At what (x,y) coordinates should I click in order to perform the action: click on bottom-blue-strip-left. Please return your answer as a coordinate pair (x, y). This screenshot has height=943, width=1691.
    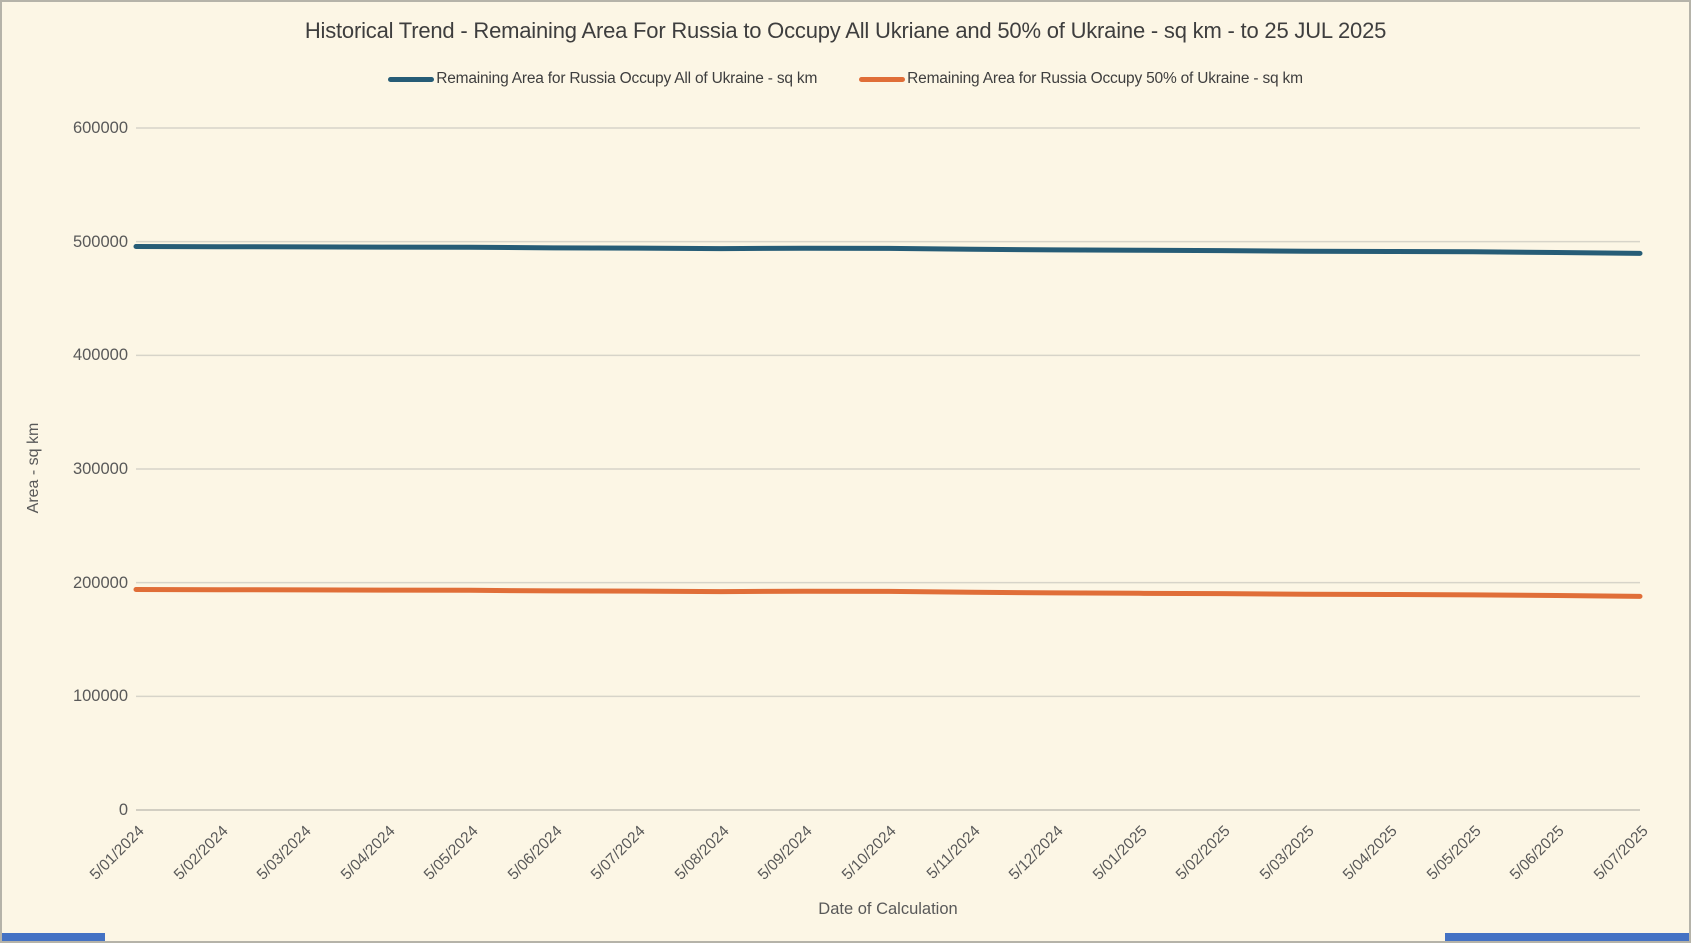
    Looking at the image, I should click on (53, 937).